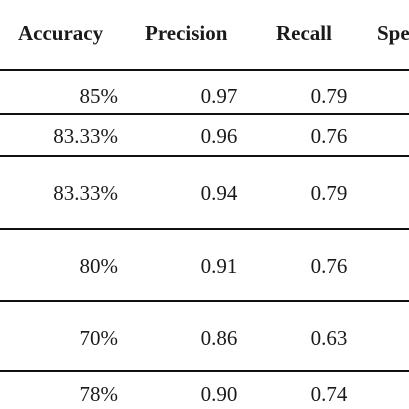 The height and width of the screenshot is (409, 409). What do you see at coordinates (329, 394) in the screenshot?
I see `row-6-recall: 0.74` at bounding box center [329, 394].